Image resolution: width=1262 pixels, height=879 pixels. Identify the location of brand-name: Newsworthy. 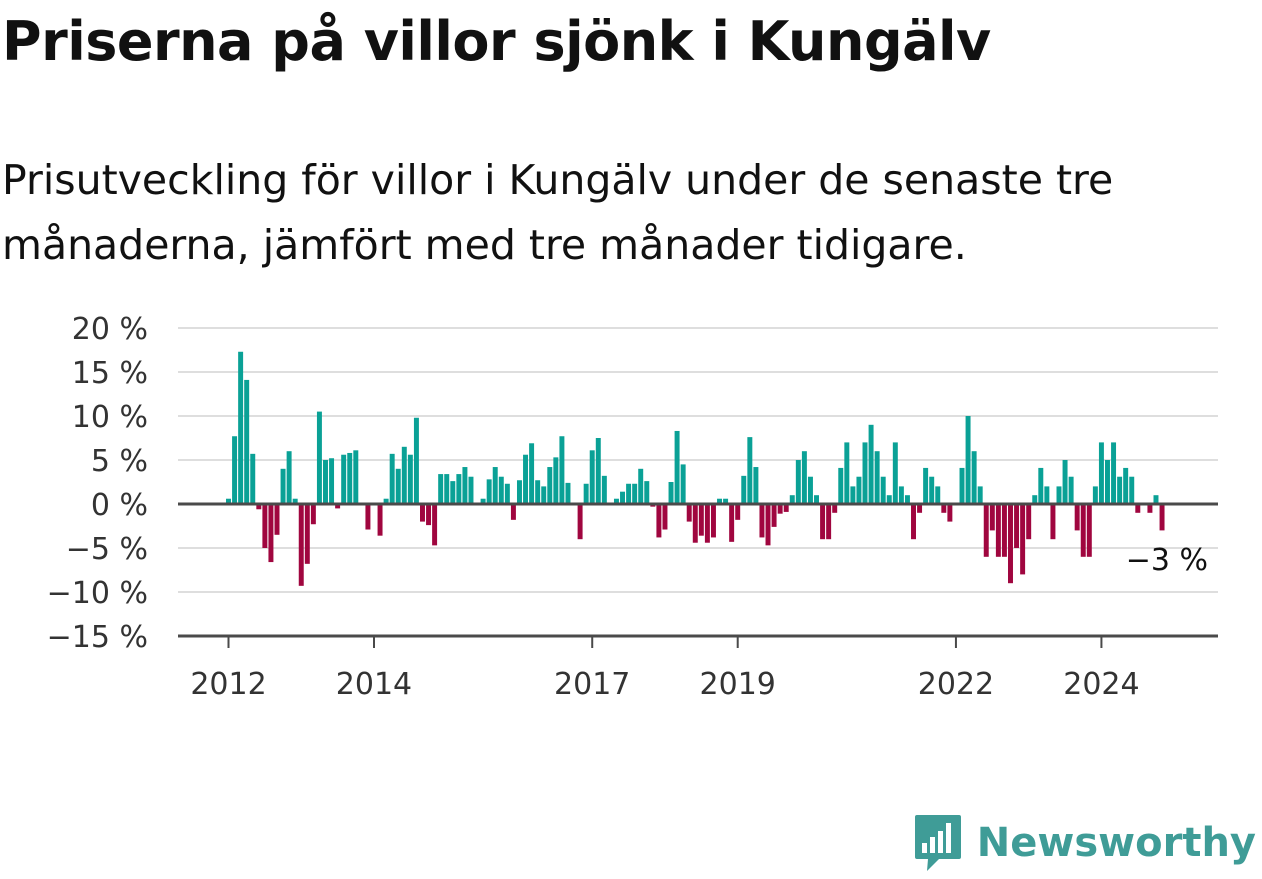
(1116, 843).